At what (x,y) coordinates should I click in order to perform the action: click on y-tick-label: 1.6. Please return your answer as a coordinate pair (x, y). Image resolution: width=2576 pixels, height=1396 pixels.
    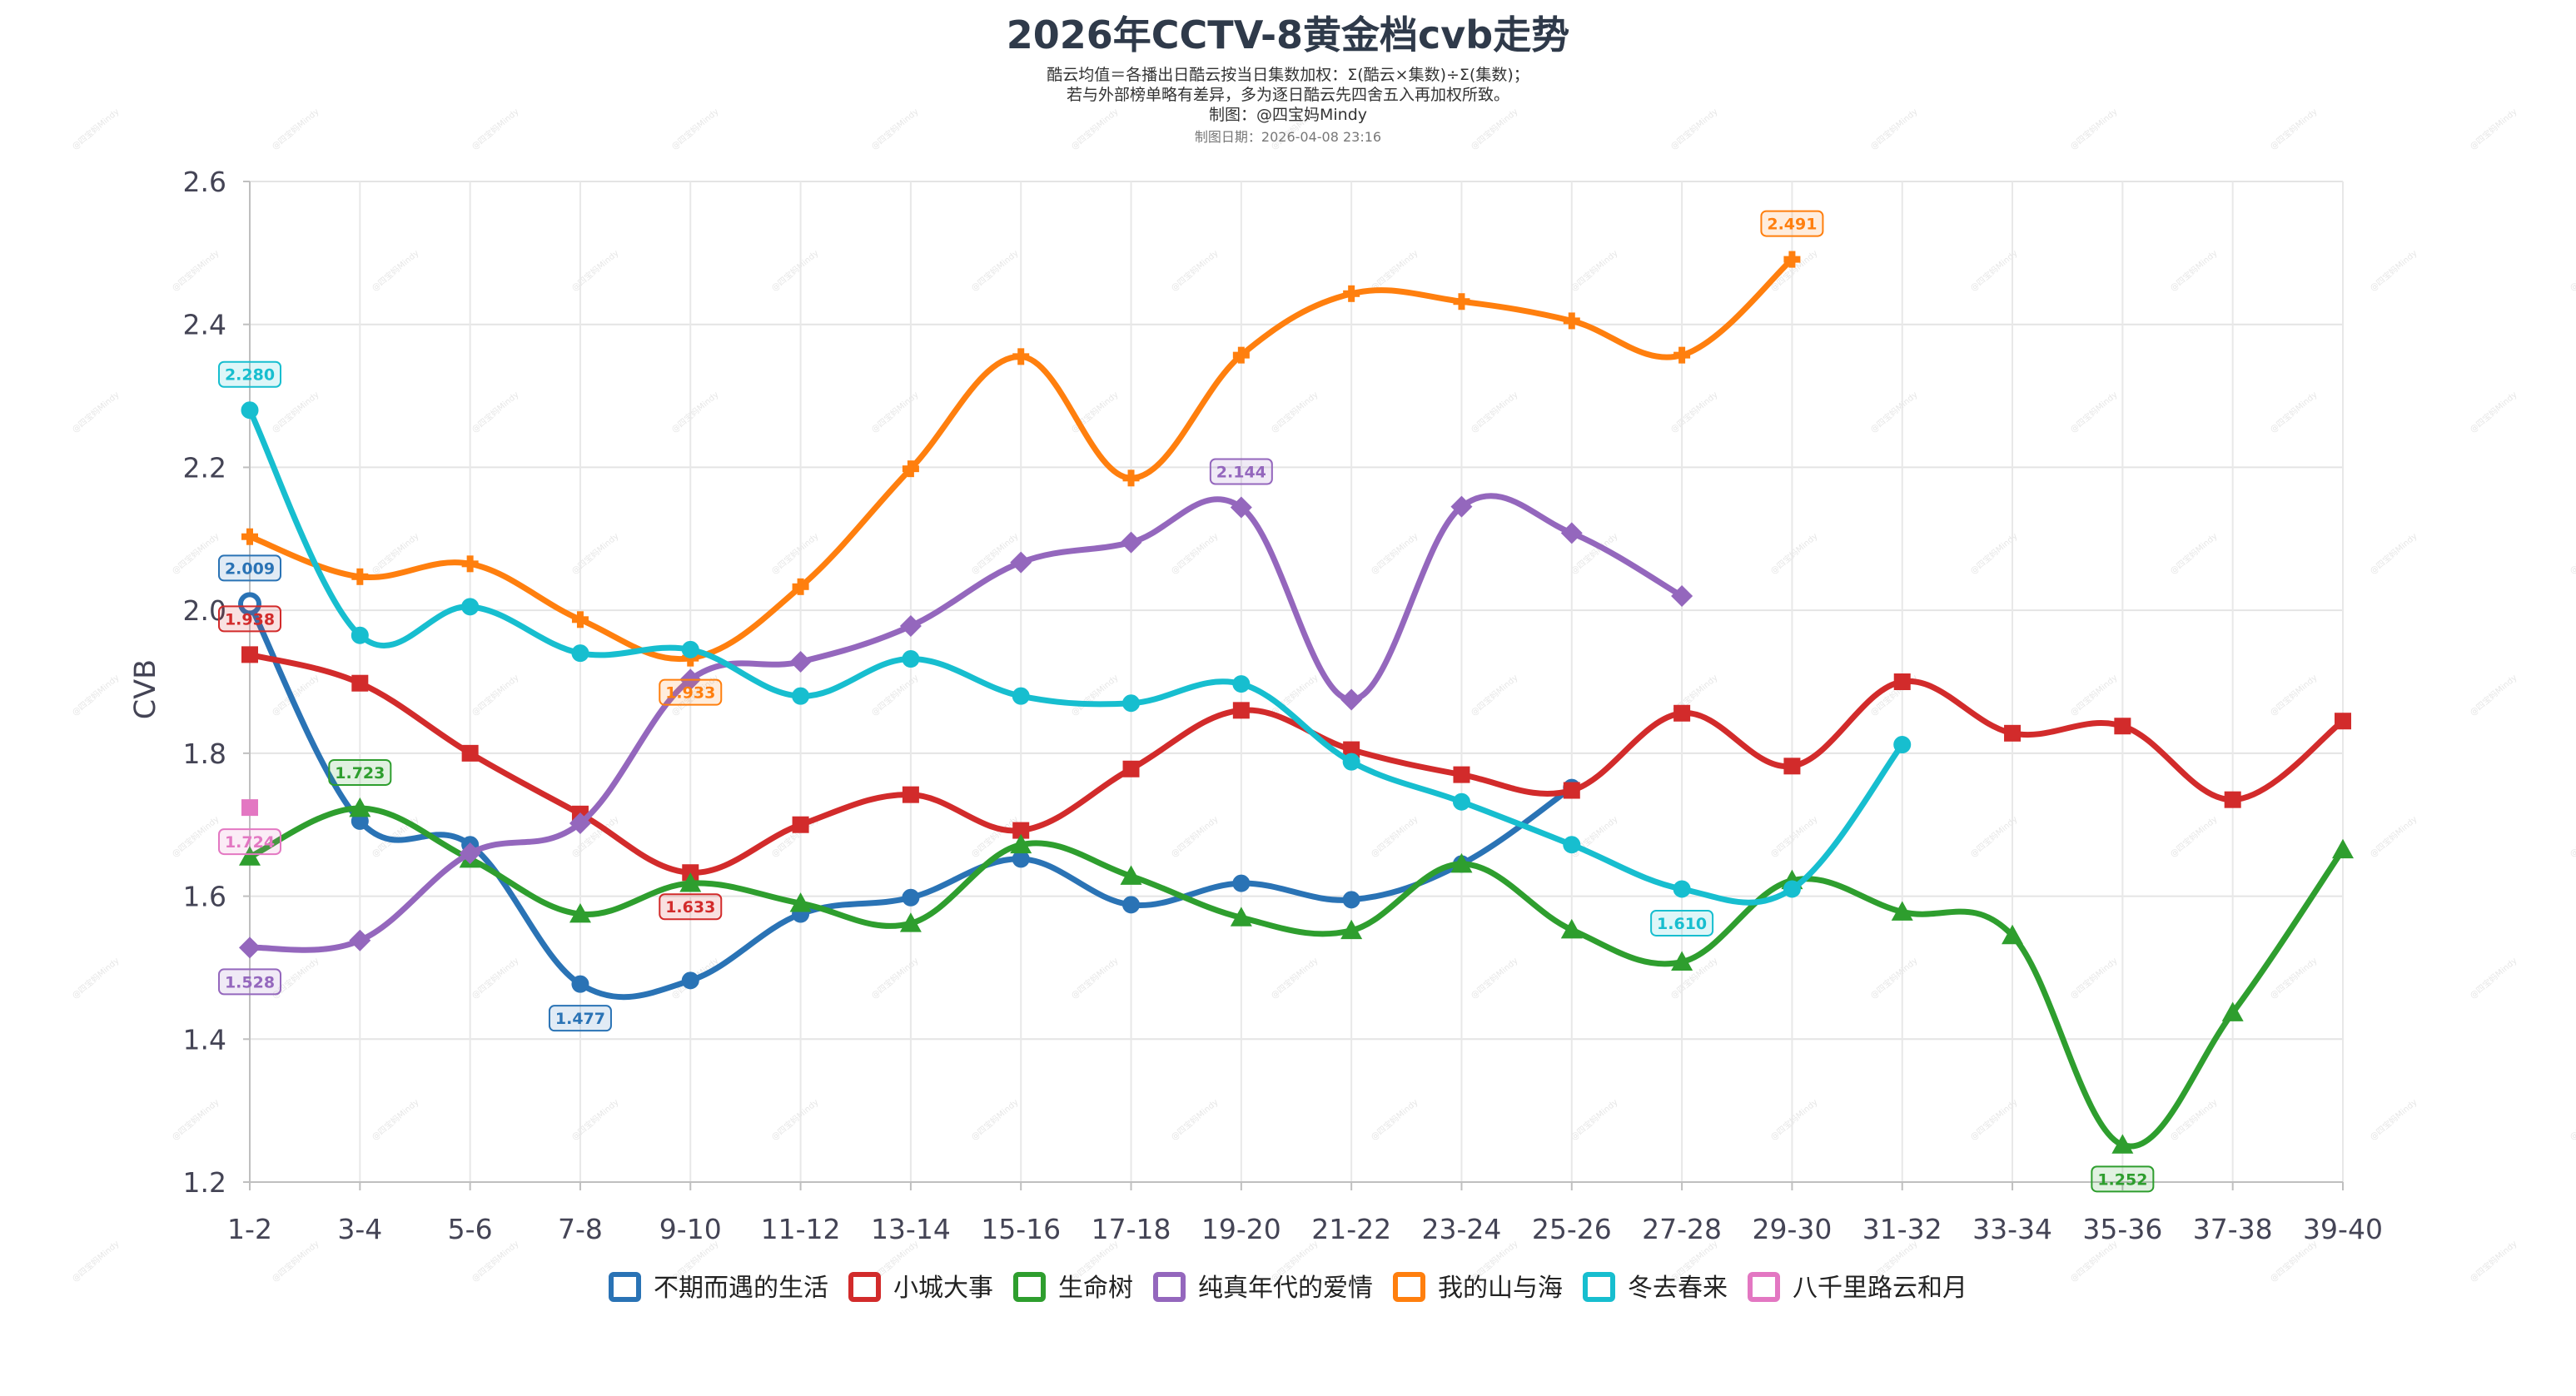
    Looking at the image, I should click on (204, 897).